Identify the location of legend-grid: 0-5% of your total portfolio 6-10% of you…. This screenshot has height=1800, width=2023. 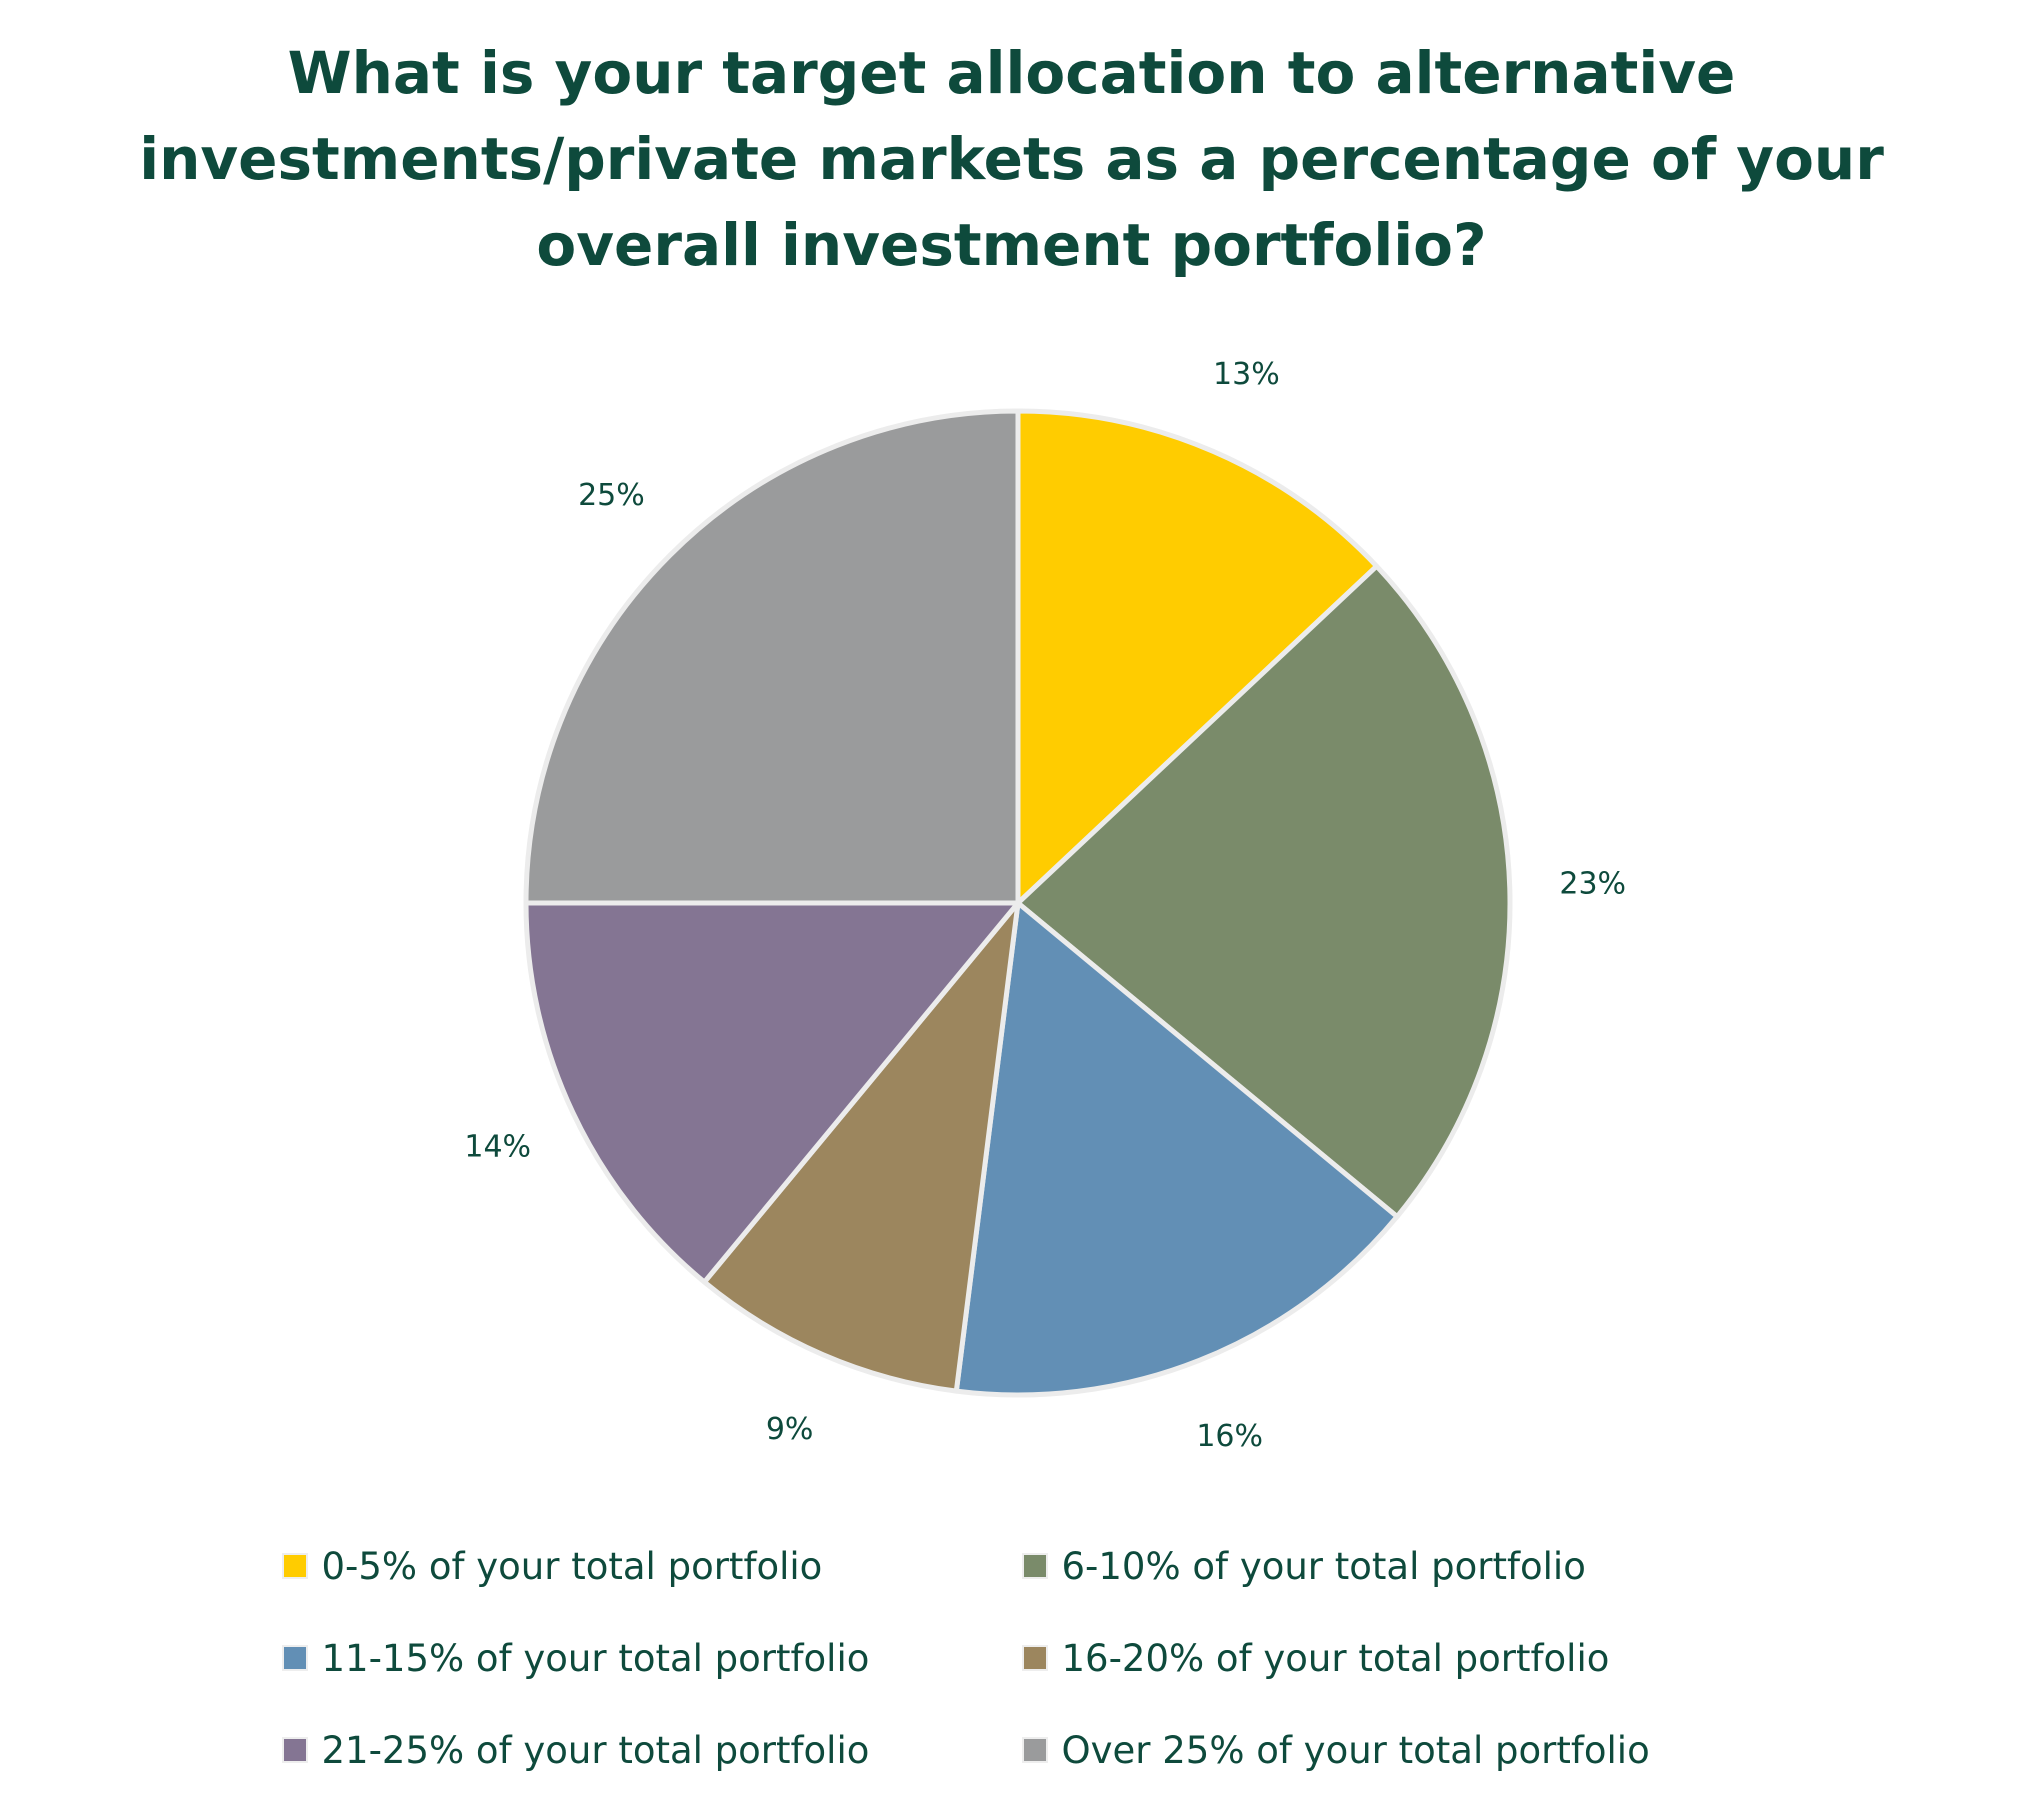
(1011, 1658).